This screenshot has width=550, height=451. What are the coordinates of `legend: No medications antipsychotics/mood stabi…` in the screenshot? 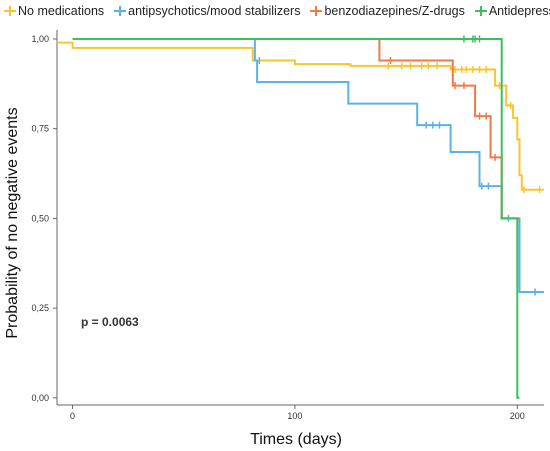 It's located at (277, 11).